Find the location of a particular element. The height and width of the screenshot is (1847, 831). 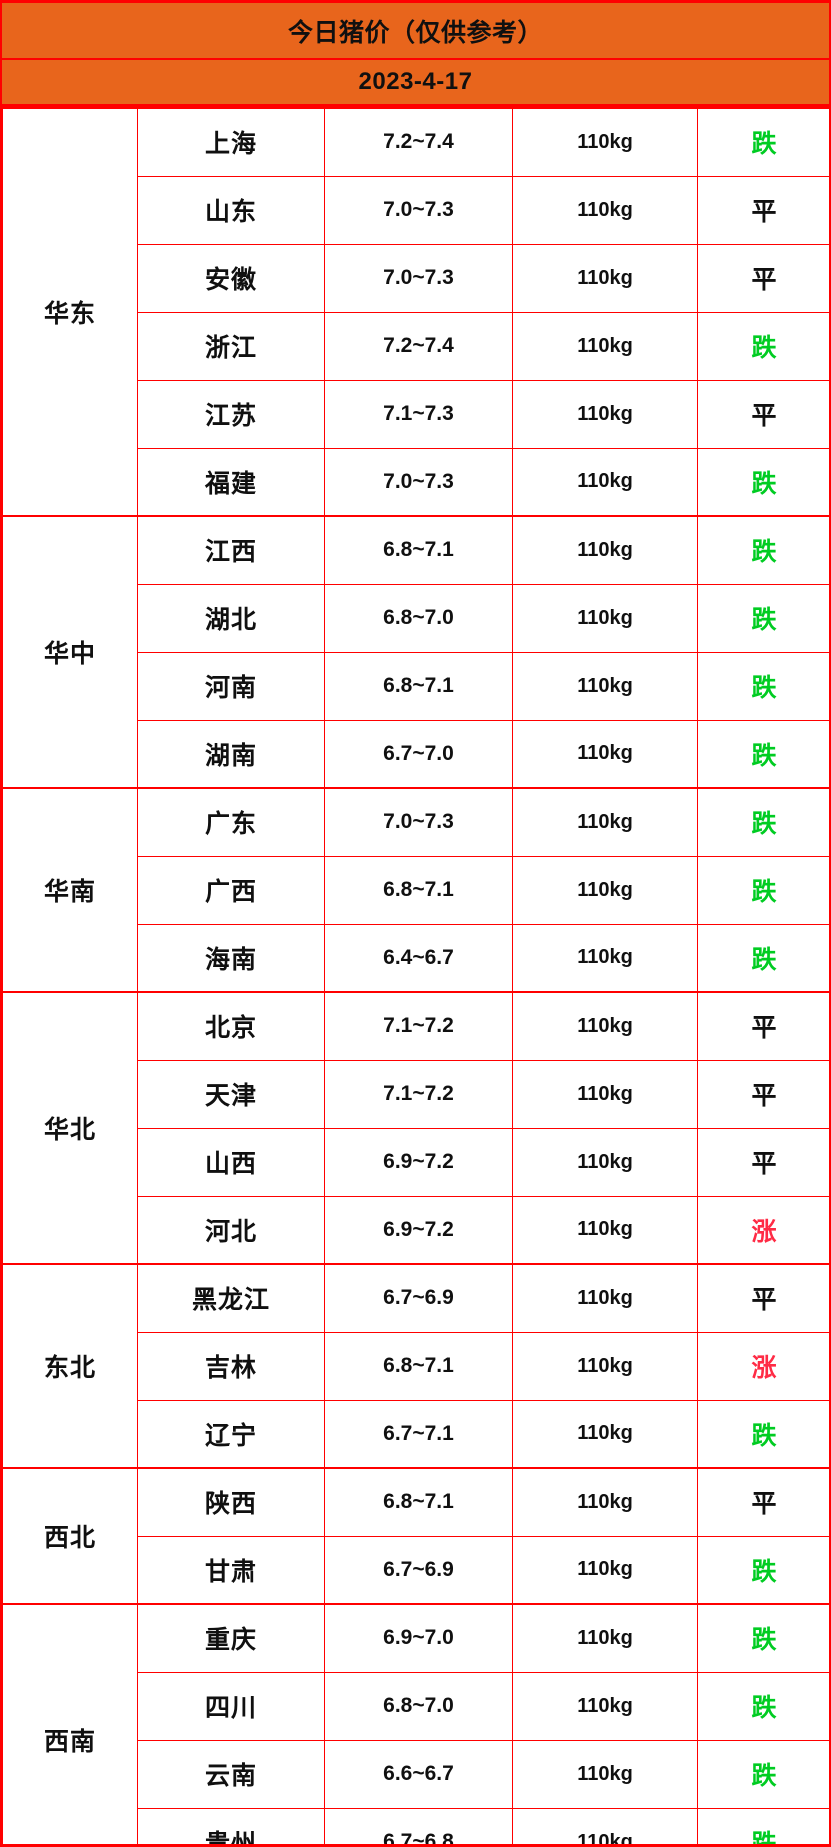

province-cell: 贵州 is located at coordinates (231, 1825).